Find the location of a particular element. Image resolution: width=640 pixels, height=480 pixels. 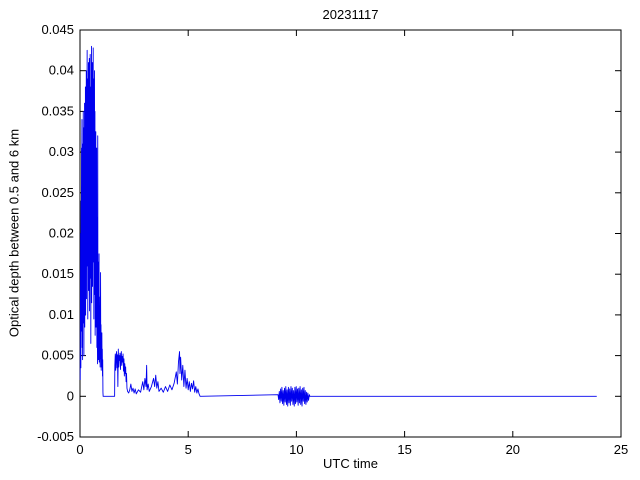

y-tick-label: 0.02 is located at coordinates (61, 233).